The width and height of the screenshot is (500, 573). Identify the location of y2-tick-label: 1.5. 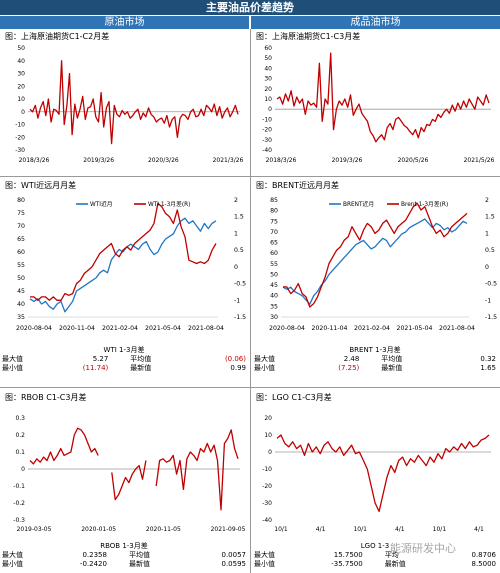
(490, 217).